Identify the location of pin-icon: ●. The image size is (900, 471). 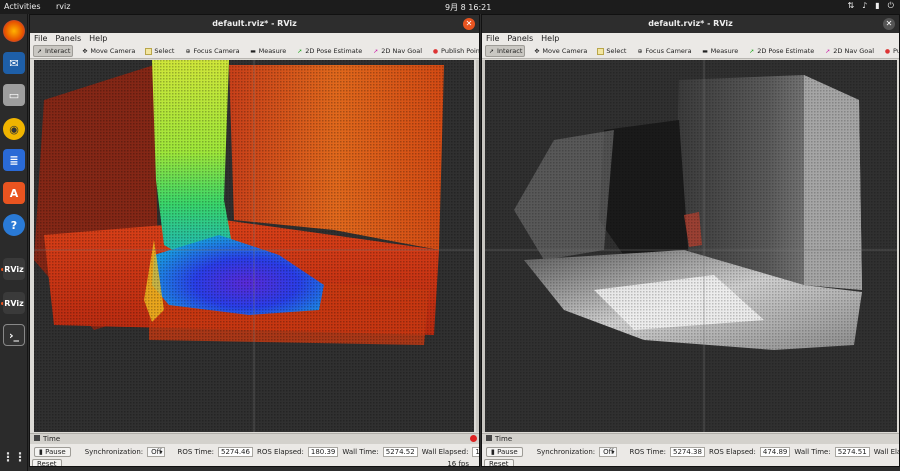
(887, 51).